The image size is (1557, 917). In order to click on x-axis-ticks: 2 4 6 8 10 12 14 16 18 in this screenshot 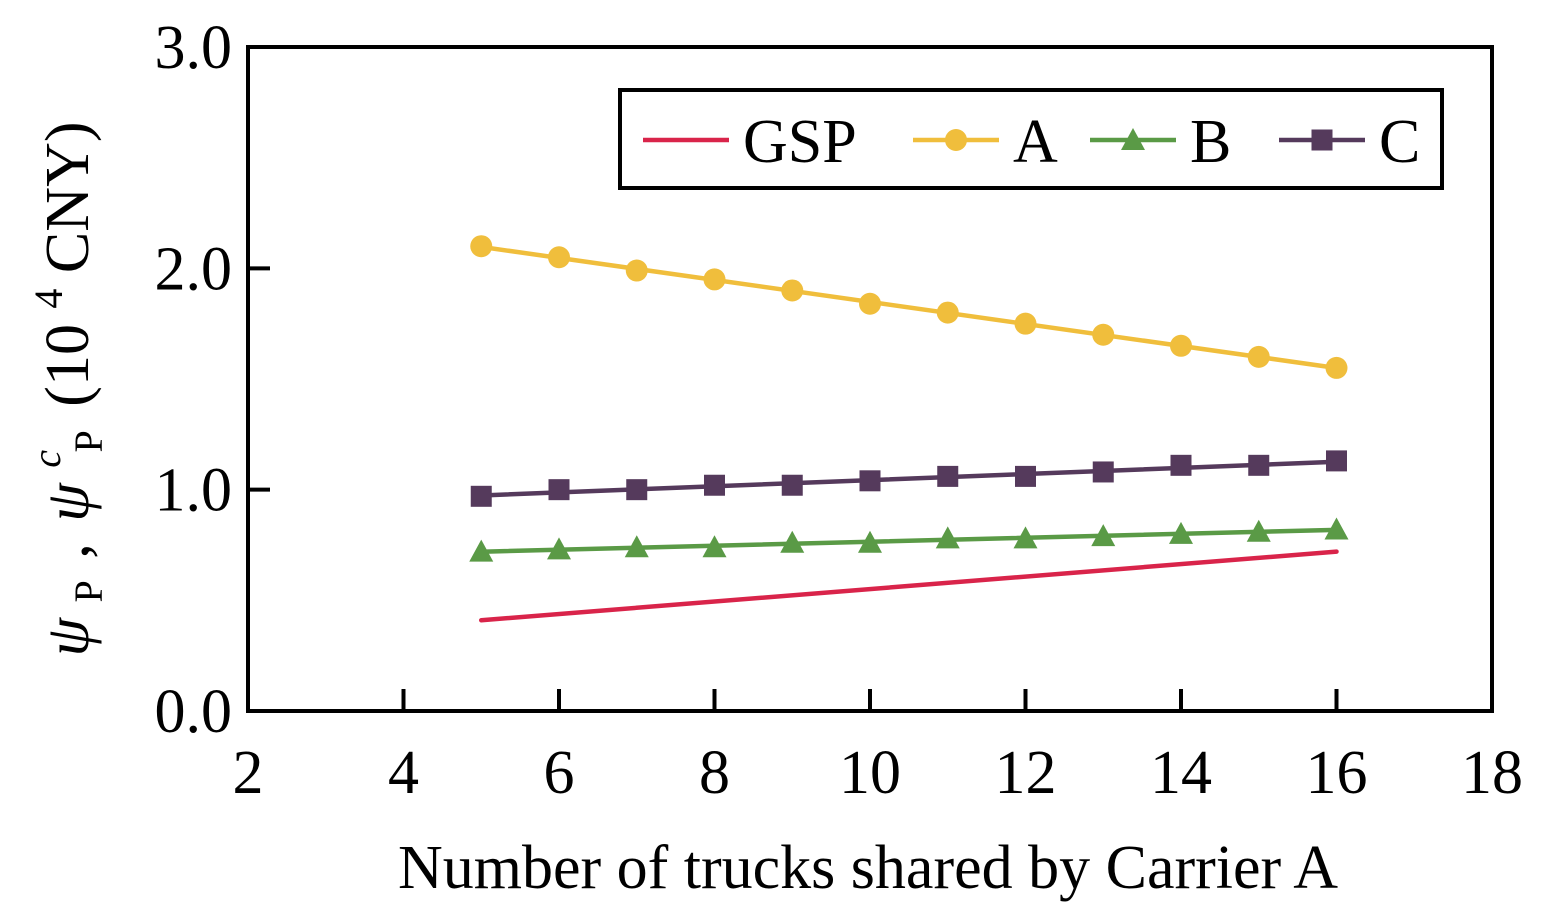, I will do `click(878, 748)`.